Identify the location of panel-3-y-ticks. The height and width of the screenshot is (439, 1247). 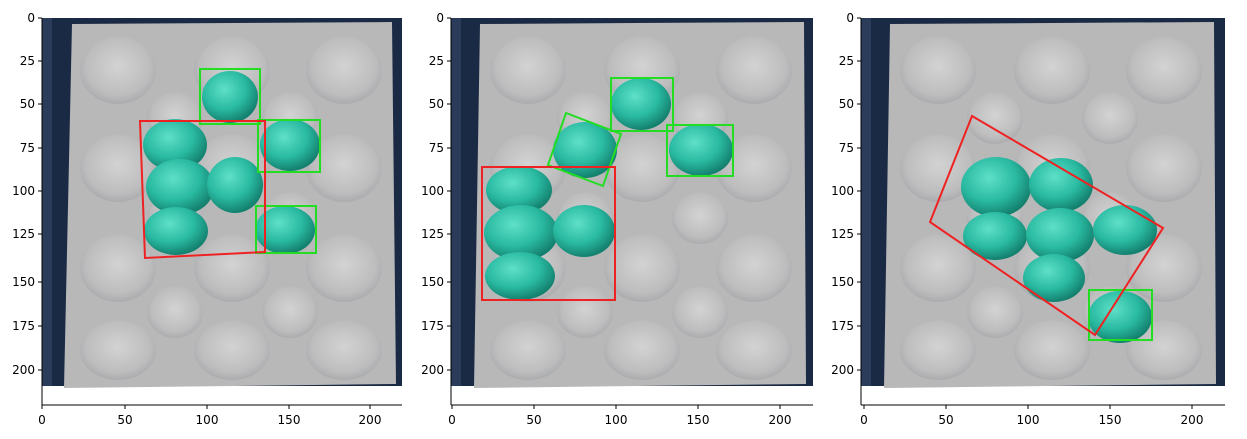
(859, 194).